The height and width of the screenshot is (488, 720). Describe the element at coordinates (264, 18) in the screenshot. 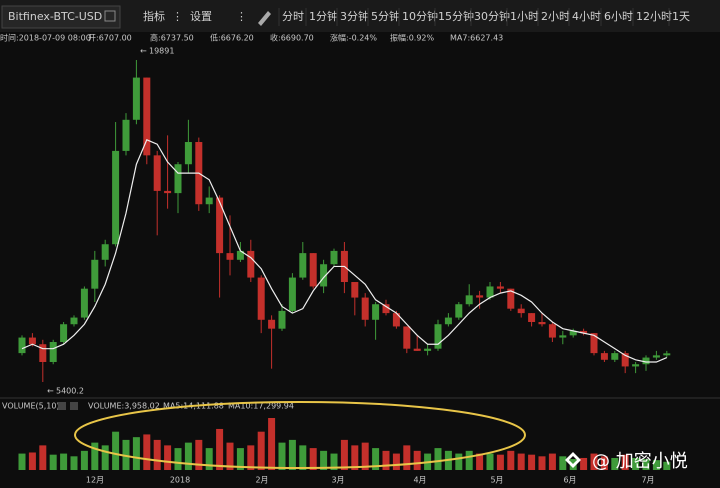

I see `draw-icon` at that location.